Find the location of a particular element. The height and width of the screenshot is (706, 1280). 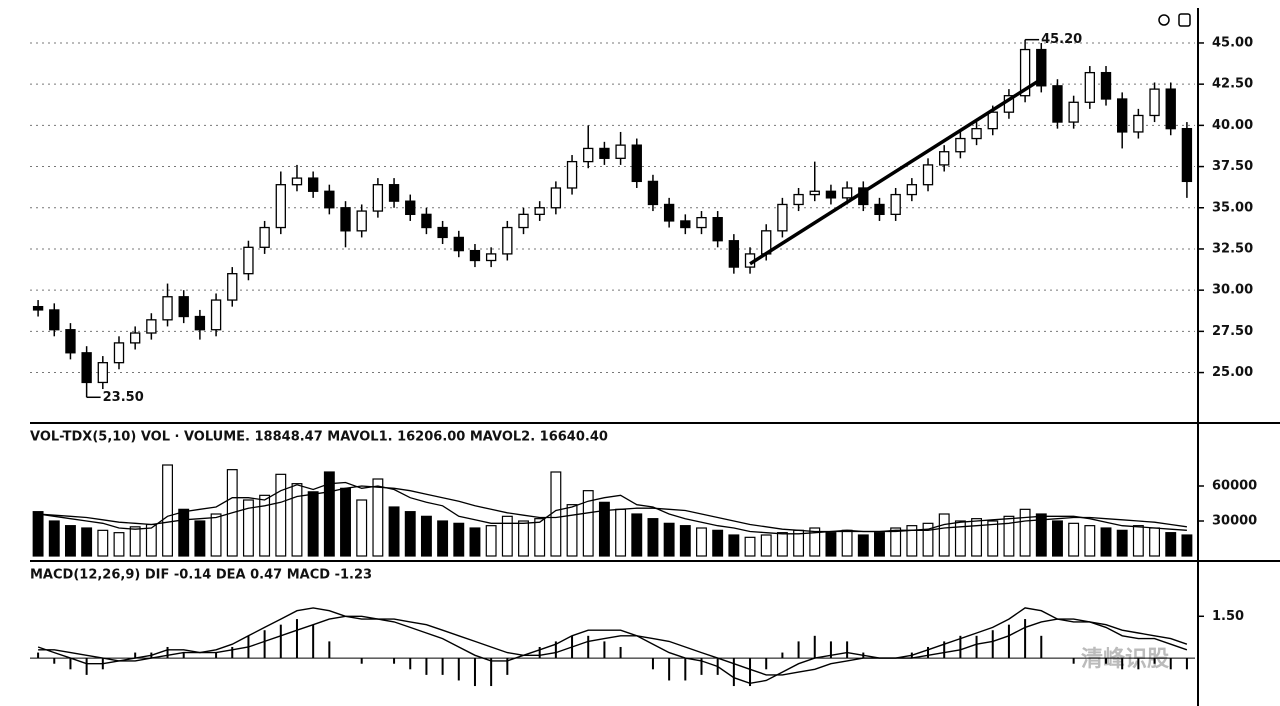

y-tick-label: 42.50 is located at coordinates (1232, 84).